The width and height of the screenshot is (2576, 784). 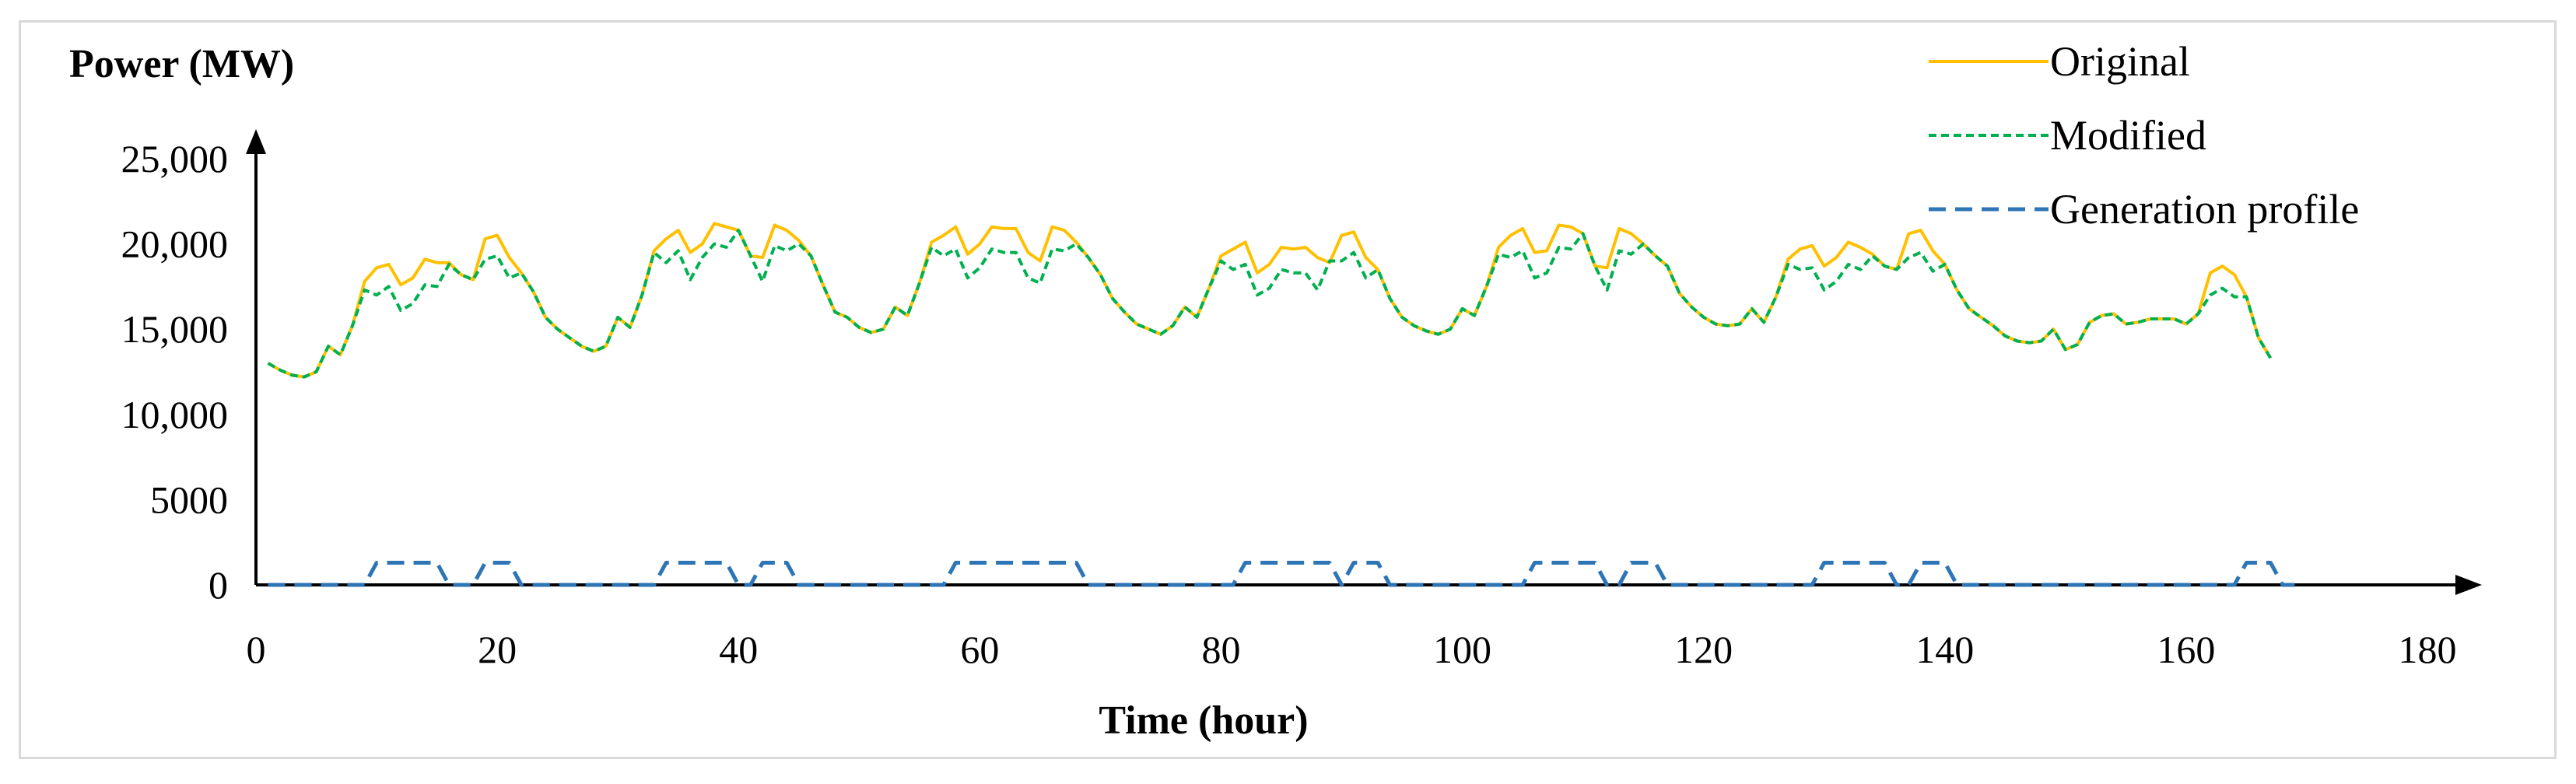 What do you see at coordinates (2428, 650) in the screenshot?
I see `x-tick-label: 180` at bounding box center [2428, 650].